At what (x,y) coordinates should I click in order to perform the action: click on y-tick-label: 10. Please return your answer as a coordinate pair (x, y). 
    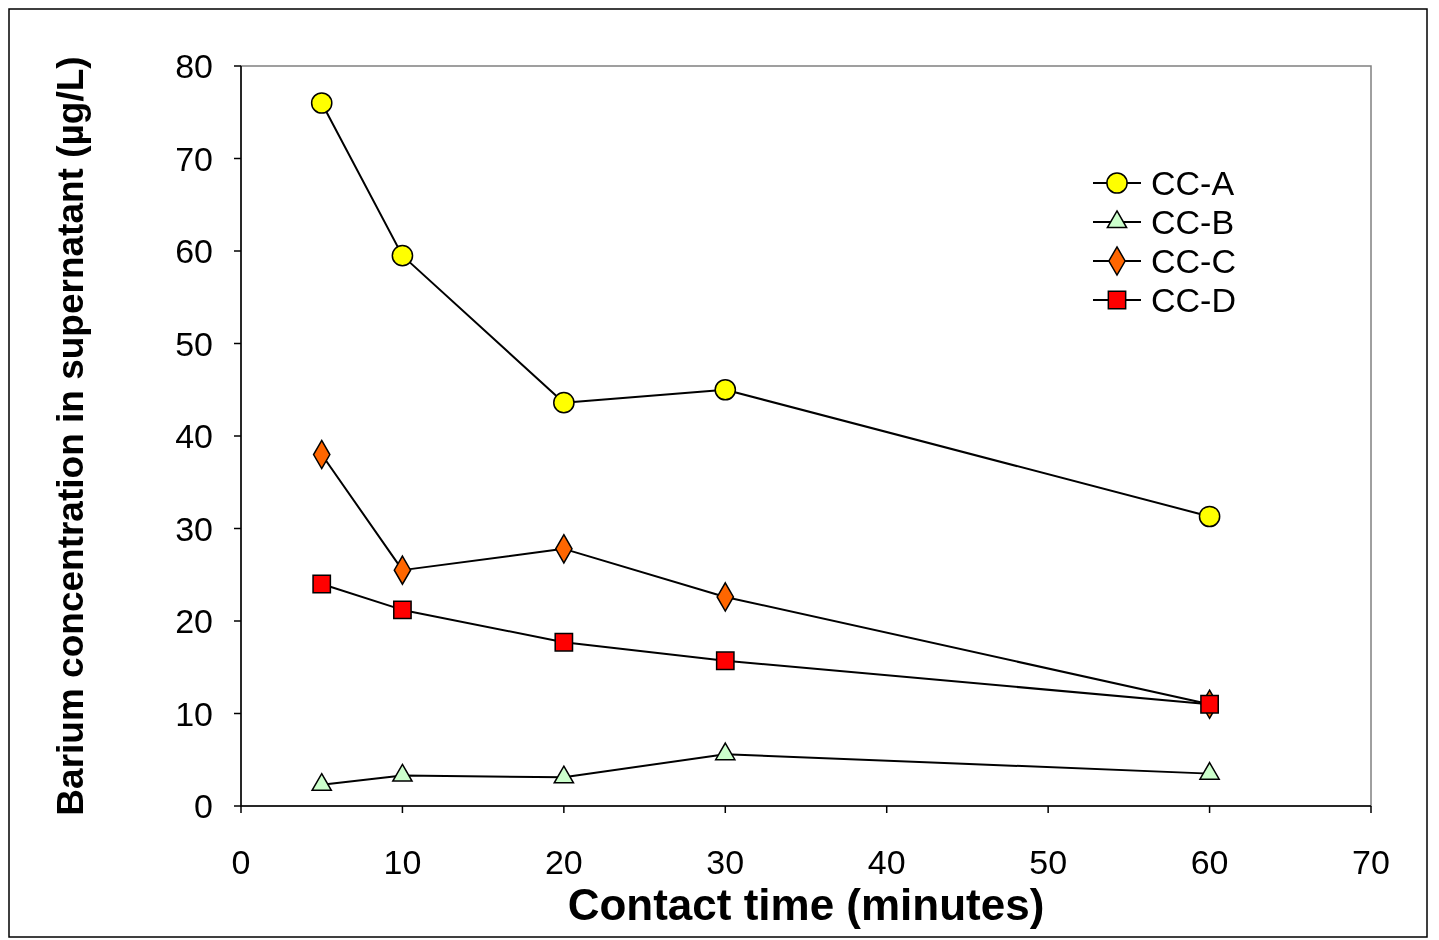
    Looking at the image, I should click on (194, 713).